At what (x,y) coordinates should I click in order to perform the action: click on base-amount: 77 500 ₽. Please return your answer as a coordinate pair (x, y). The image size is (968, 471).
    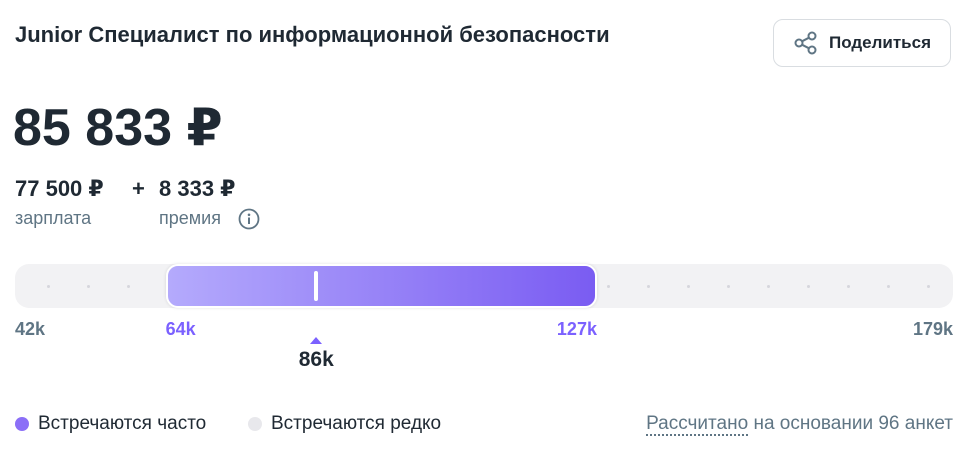
    Looking at the image, I should click on (59, 188).